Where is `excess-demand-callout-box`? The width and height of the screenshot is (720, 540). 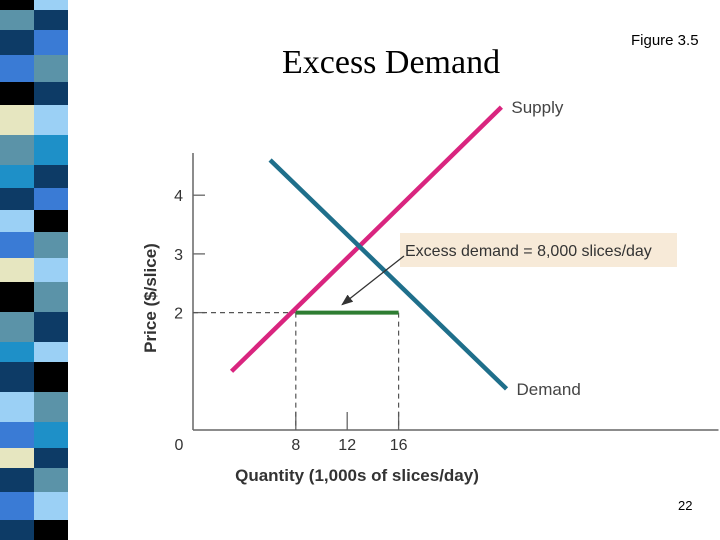 excess-demand-callout-box is located at coordinates (538, 250).